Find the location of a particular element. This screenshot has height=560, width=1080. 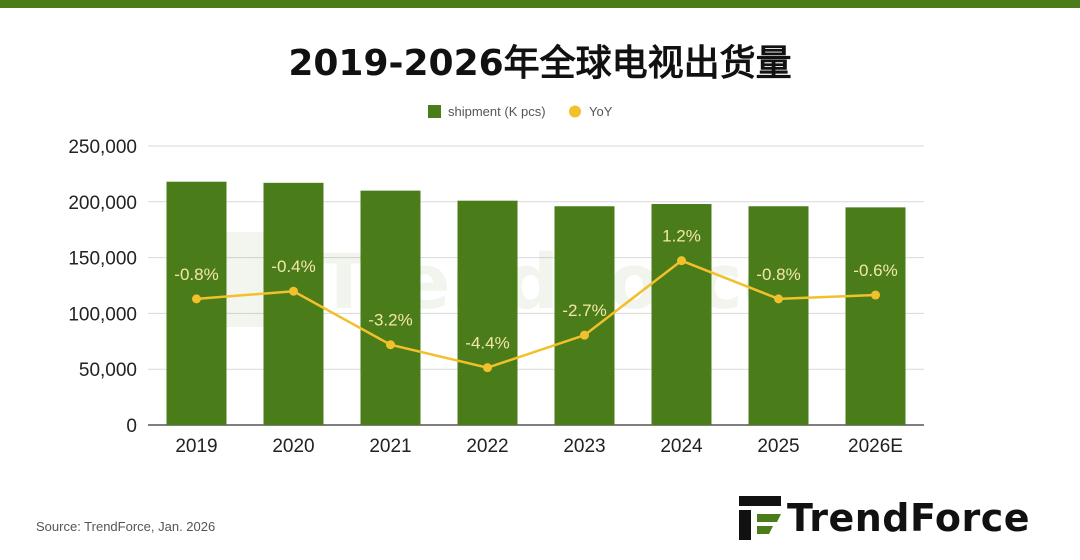

y-tick-label: 250,000 is located at coordinates (102, 147).